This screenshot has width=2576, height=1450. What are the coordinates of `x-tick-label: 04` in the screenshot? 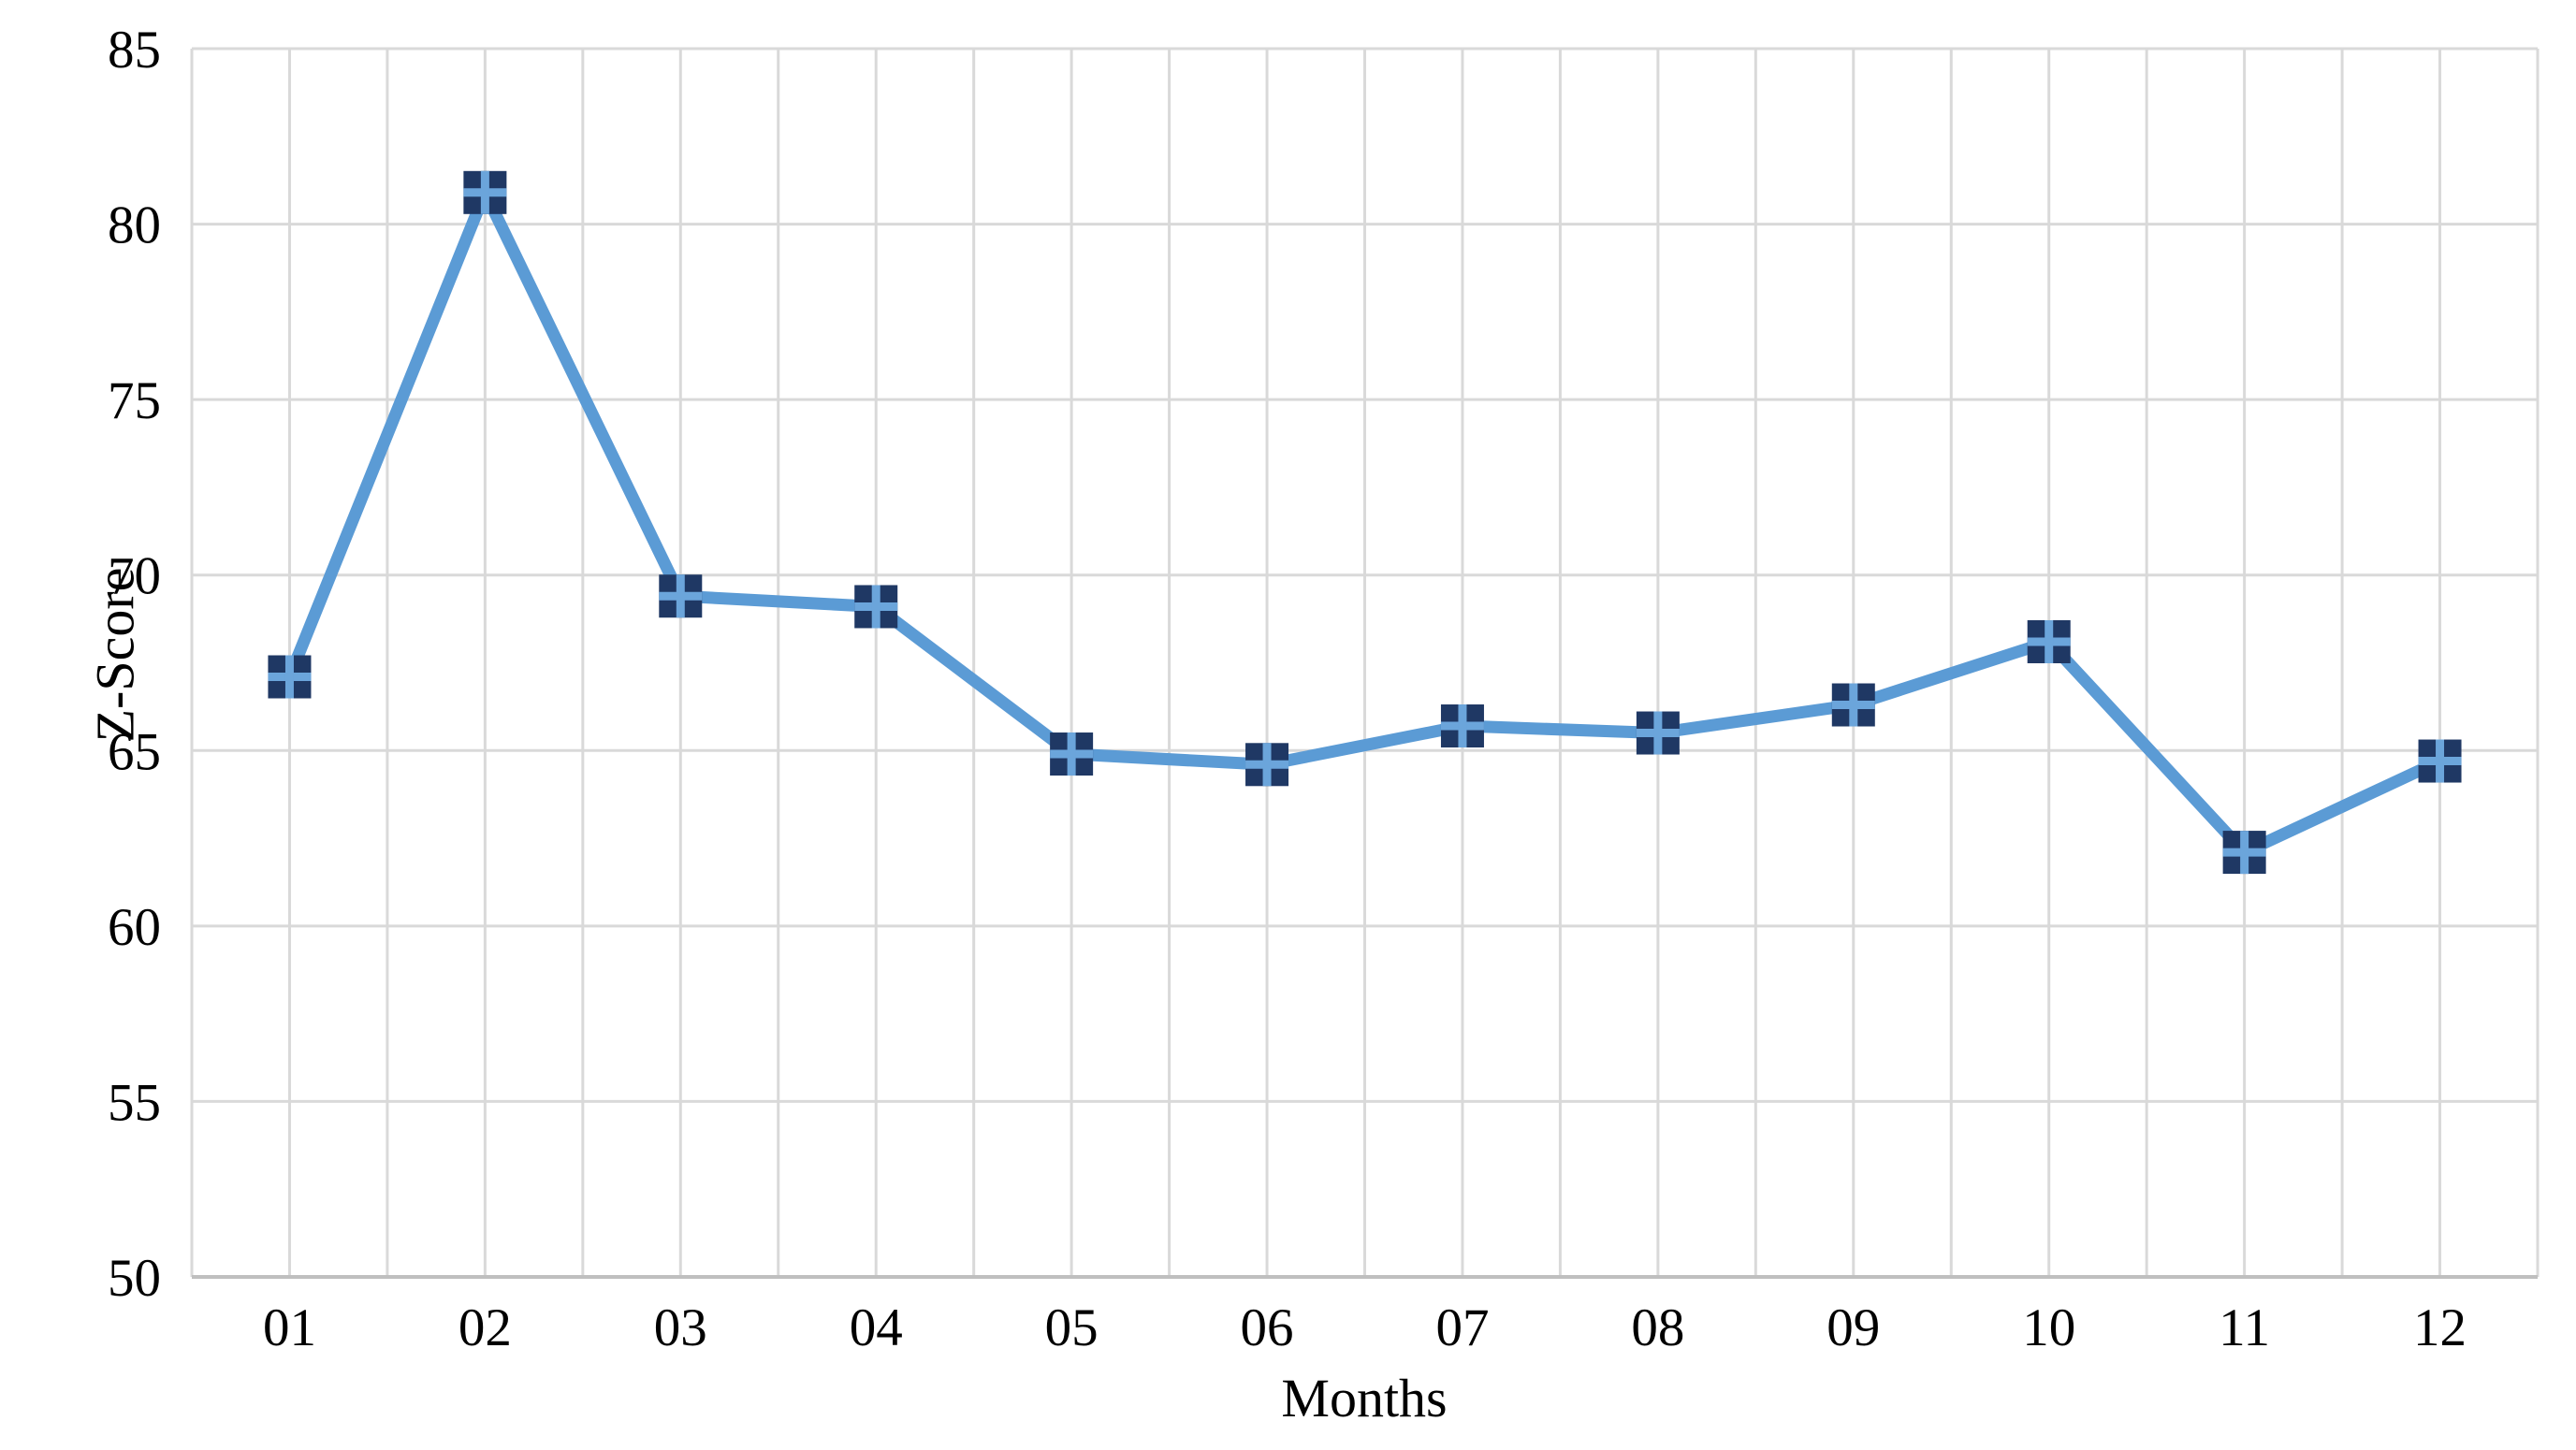 It's located at (876, 1327).